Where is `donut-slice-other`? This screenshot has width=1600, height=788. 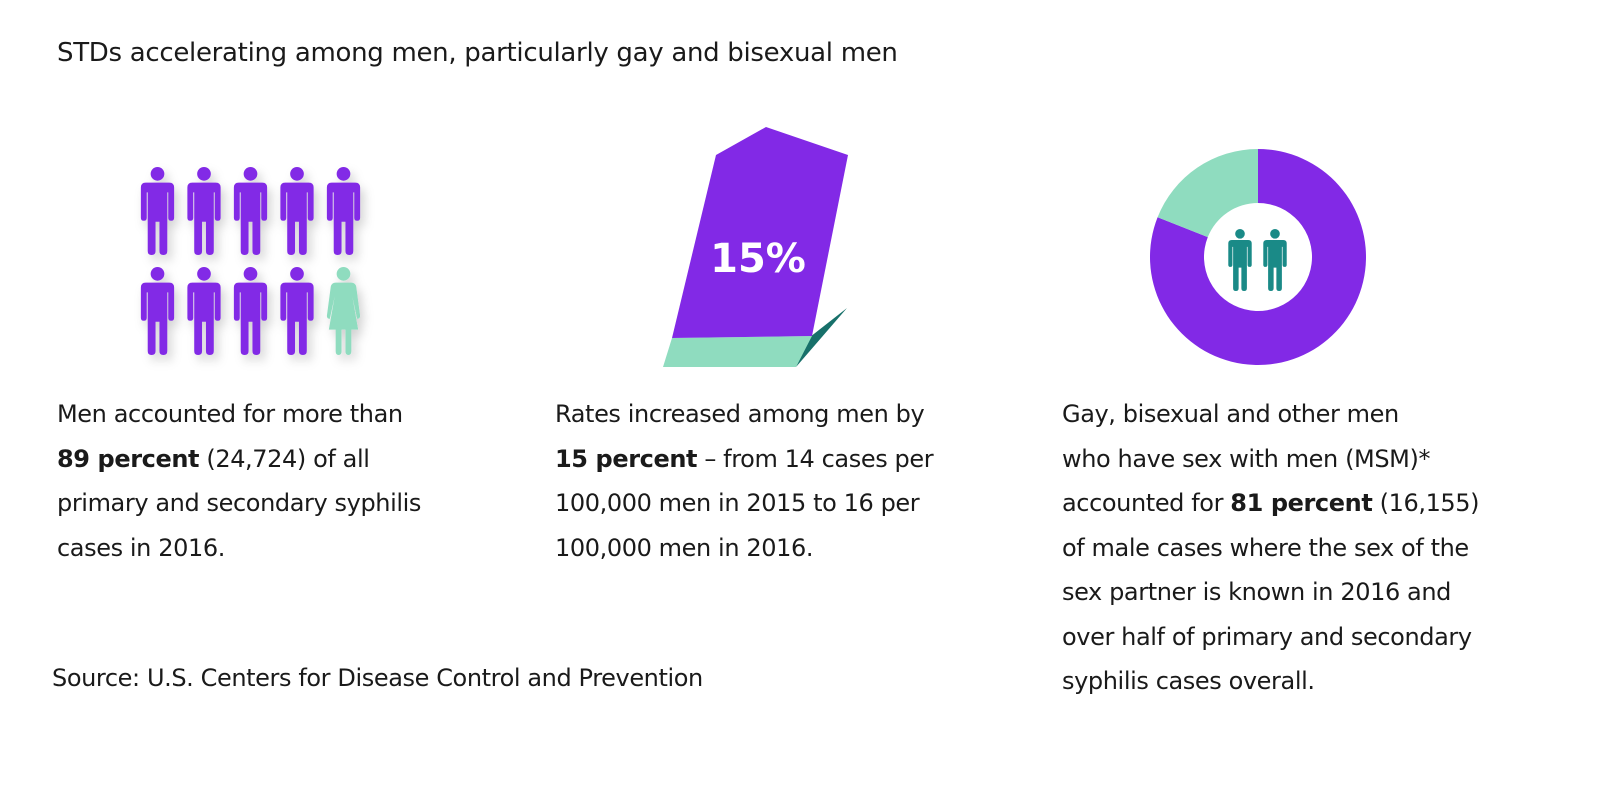
donut-slice-other is located at coordinates (1207, 193).